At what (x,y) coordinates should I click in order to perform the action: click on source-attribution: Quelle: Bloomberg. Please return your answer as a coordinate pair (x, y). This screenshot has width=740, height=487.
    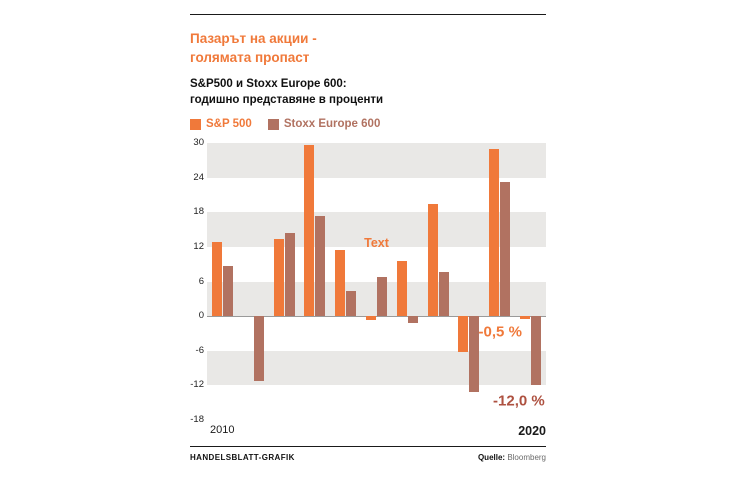
    Looking at the image, I should click on (512, 457).